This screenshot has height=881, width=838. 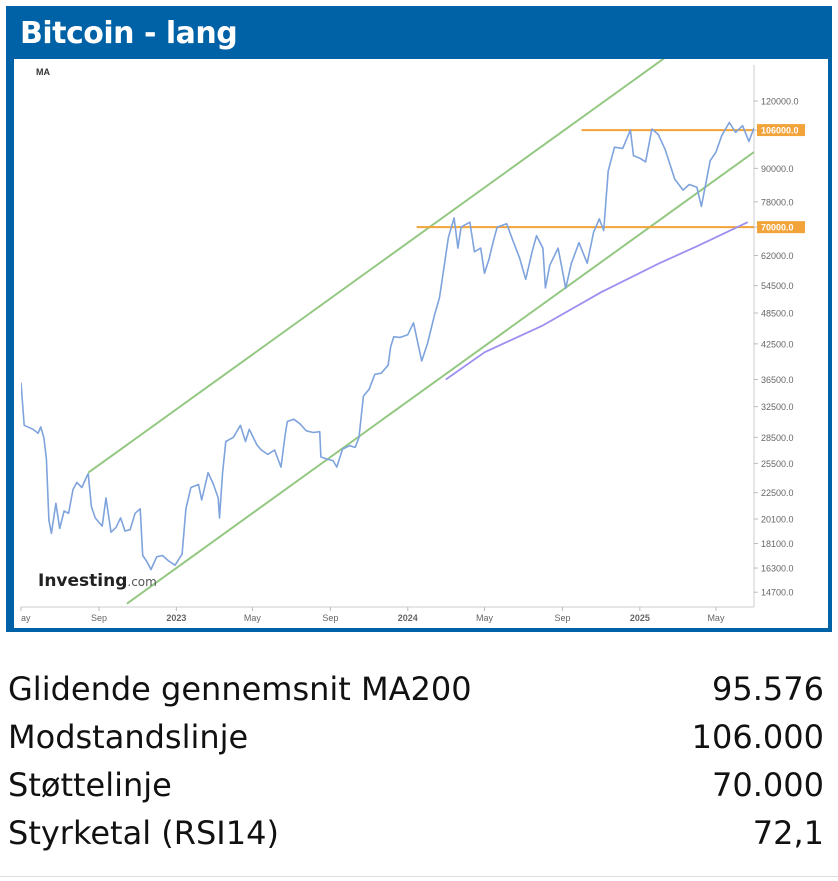 I want to click on investing-watermark: Investing.com, so click(x=97, y=581).